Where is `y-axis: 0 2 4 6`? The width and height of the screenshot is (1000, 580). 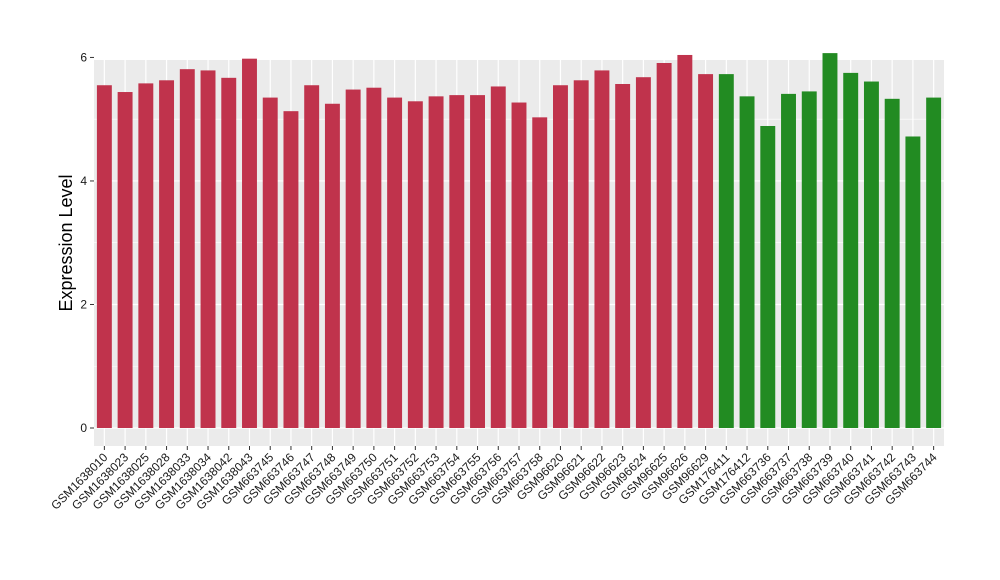 y-axis: 0 2 4 6 is located at coordinates (87, 242).